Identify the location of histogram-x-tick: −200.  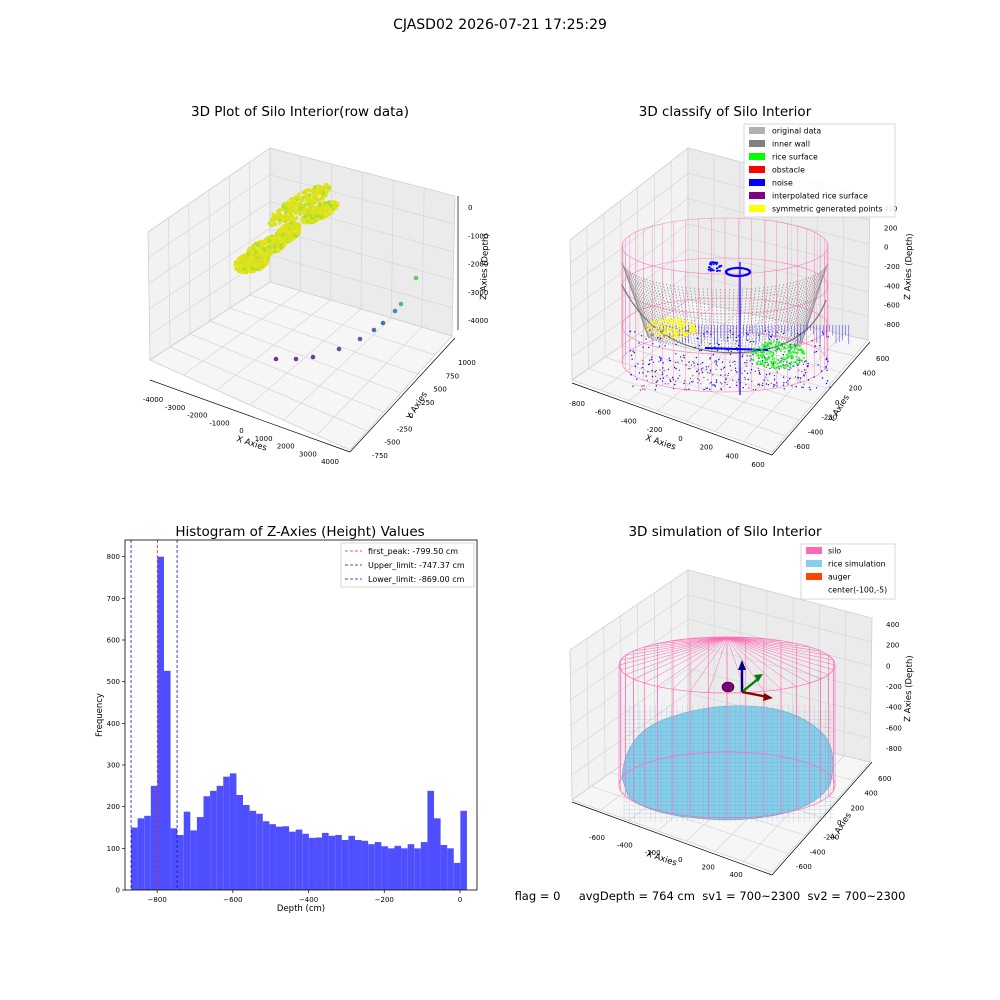
(384, 900).